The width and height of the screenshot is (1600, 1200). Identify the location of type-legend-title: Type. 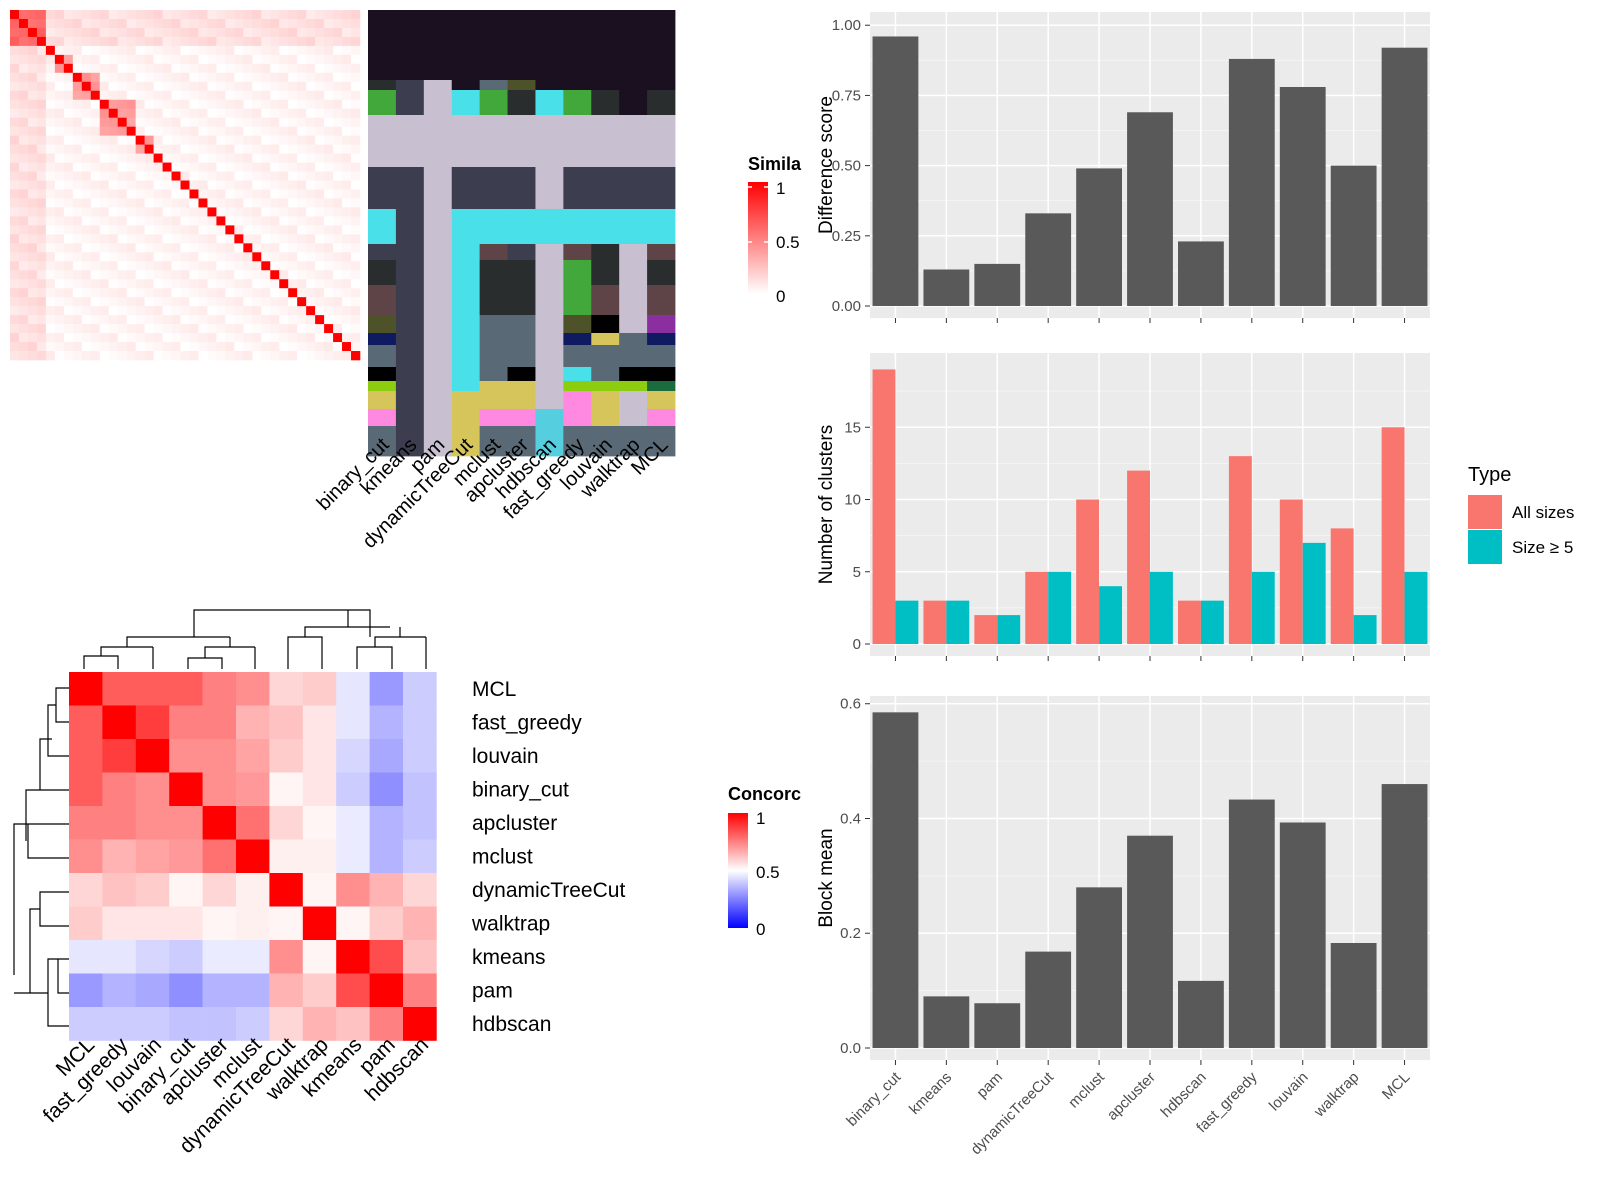
(1489, 475).